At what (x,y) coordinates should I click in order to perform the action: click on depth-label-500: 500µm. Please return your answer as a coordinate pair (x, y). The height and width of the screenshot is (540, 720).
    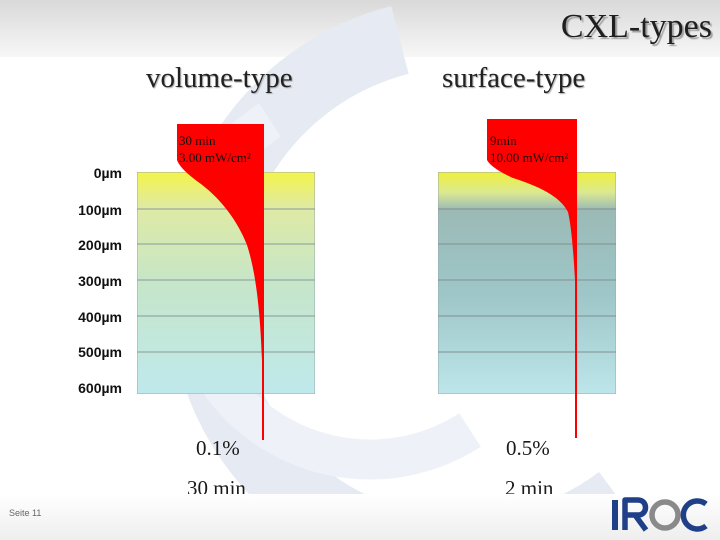
    Looking at the image, I should click on (100, 352).